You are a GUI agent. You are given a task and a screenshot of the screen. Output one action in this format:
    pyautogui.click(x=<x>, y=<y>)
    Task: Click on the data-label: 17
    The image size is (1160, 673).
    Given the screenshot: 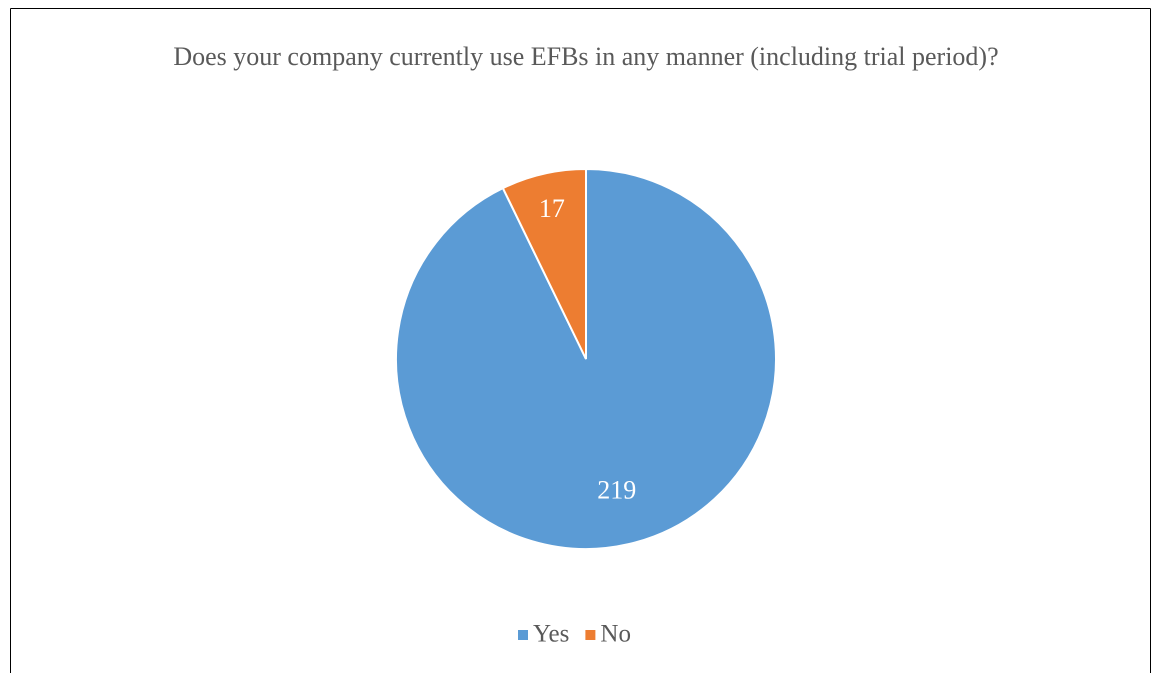 What is the action you would take?
    pyautogui.click(x=552, y=208)
    